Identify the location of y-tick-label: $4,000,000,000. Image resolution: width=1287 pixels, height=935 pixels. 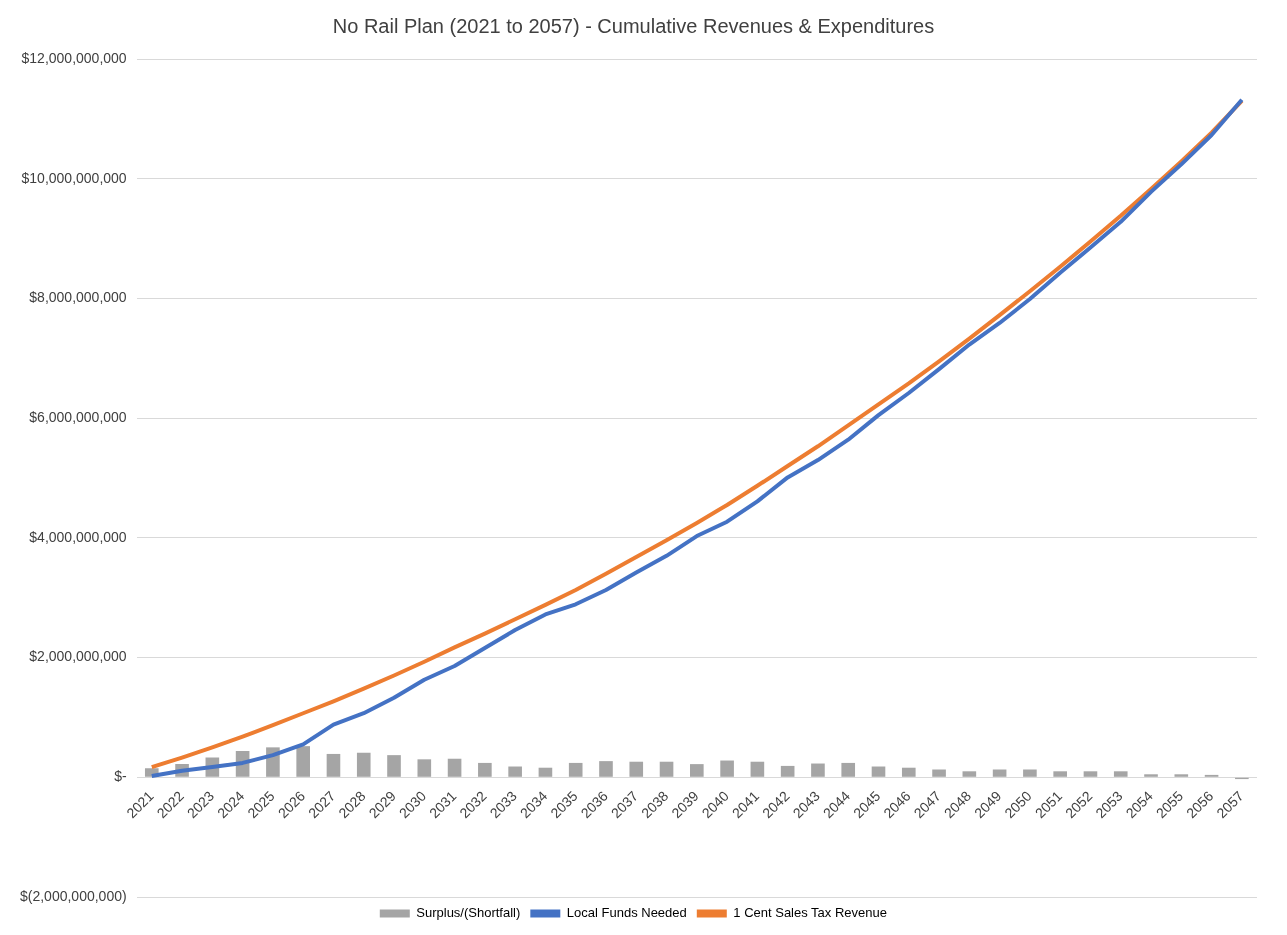
(78, 536).